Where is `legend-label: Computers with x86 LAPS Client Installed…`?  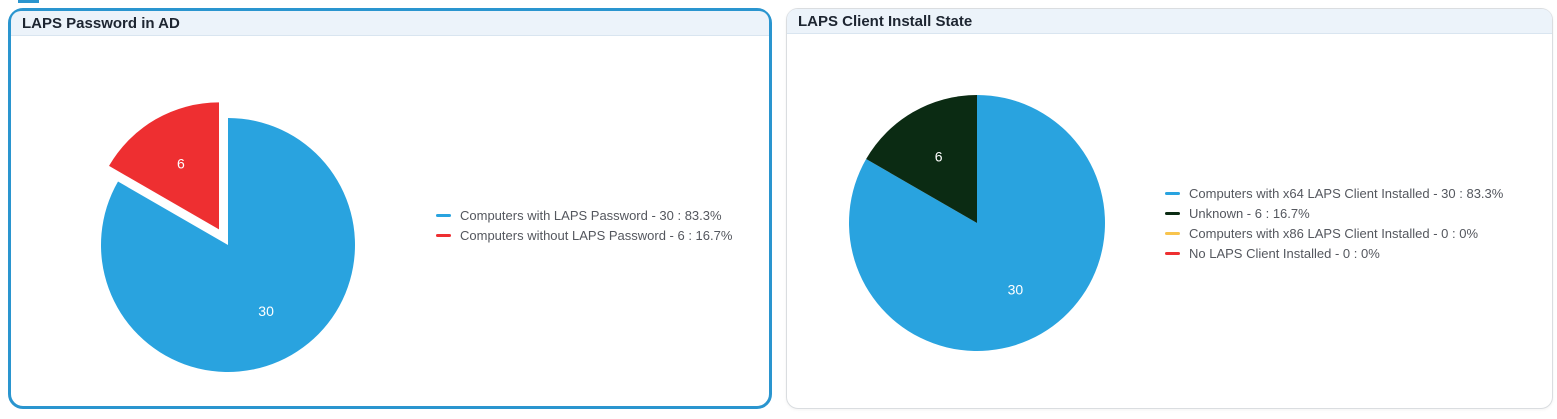 legend-label: Computers with x86 LAPS Client Installed… is located at coordinates (1334, 233).